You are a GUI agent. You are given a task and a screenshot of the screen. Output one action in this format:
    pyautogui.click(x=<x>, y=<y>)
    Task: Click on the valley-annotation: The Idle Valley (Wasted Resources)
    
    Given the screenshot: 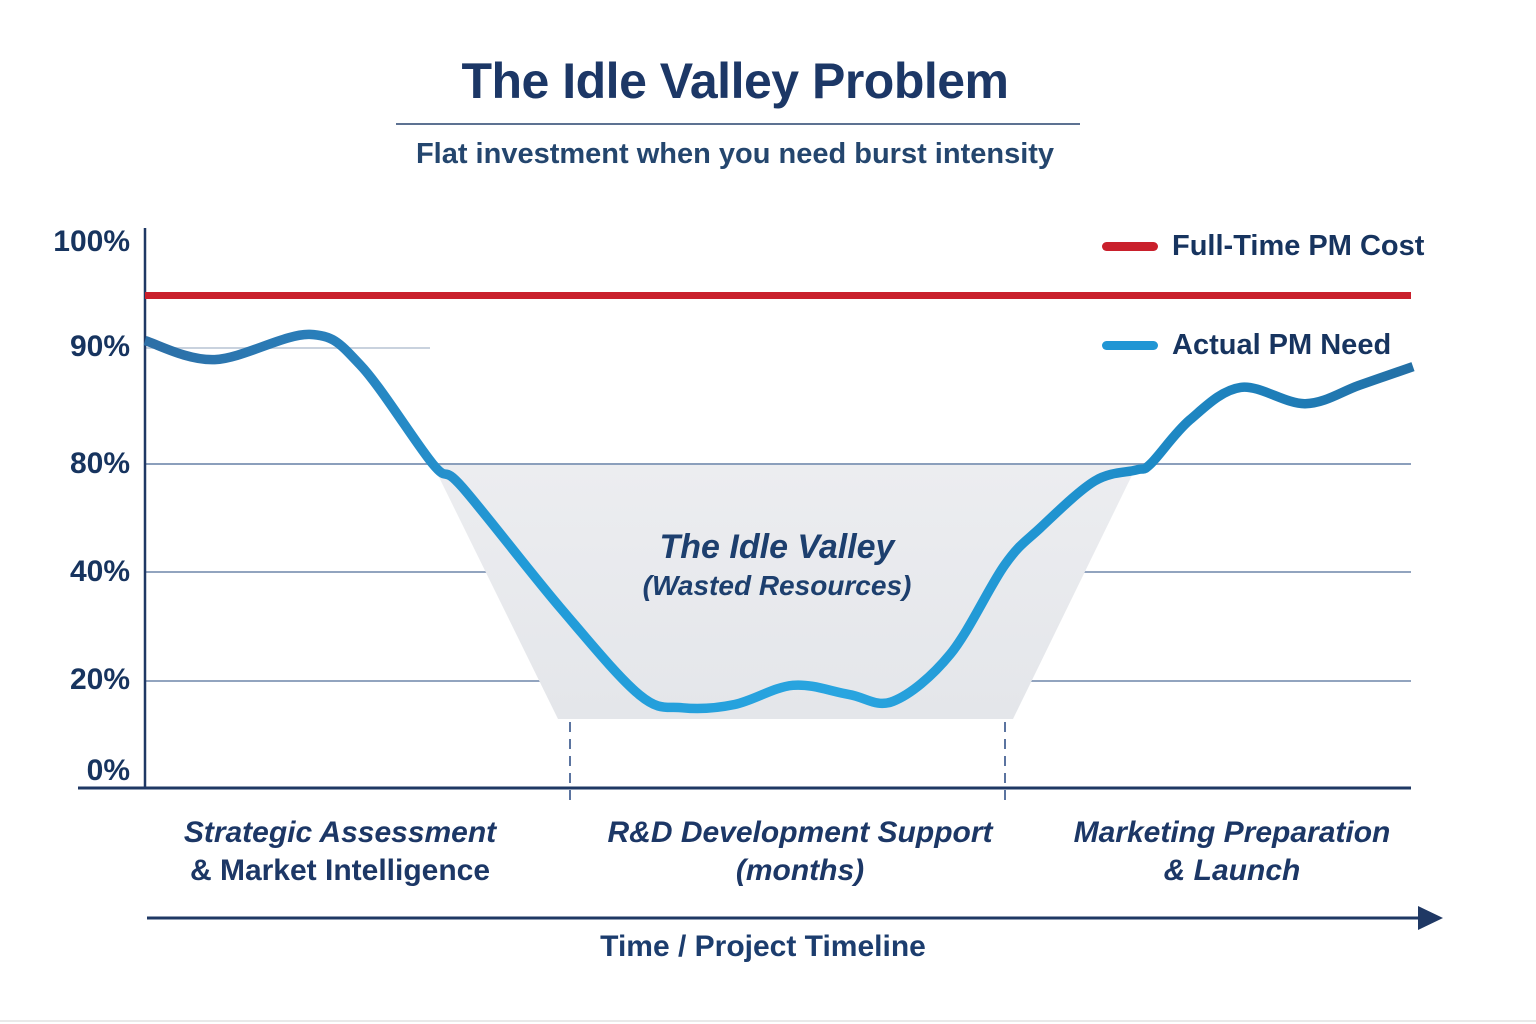 What is the action you would take?
    pyautogui.click(x=777, y=565)
    